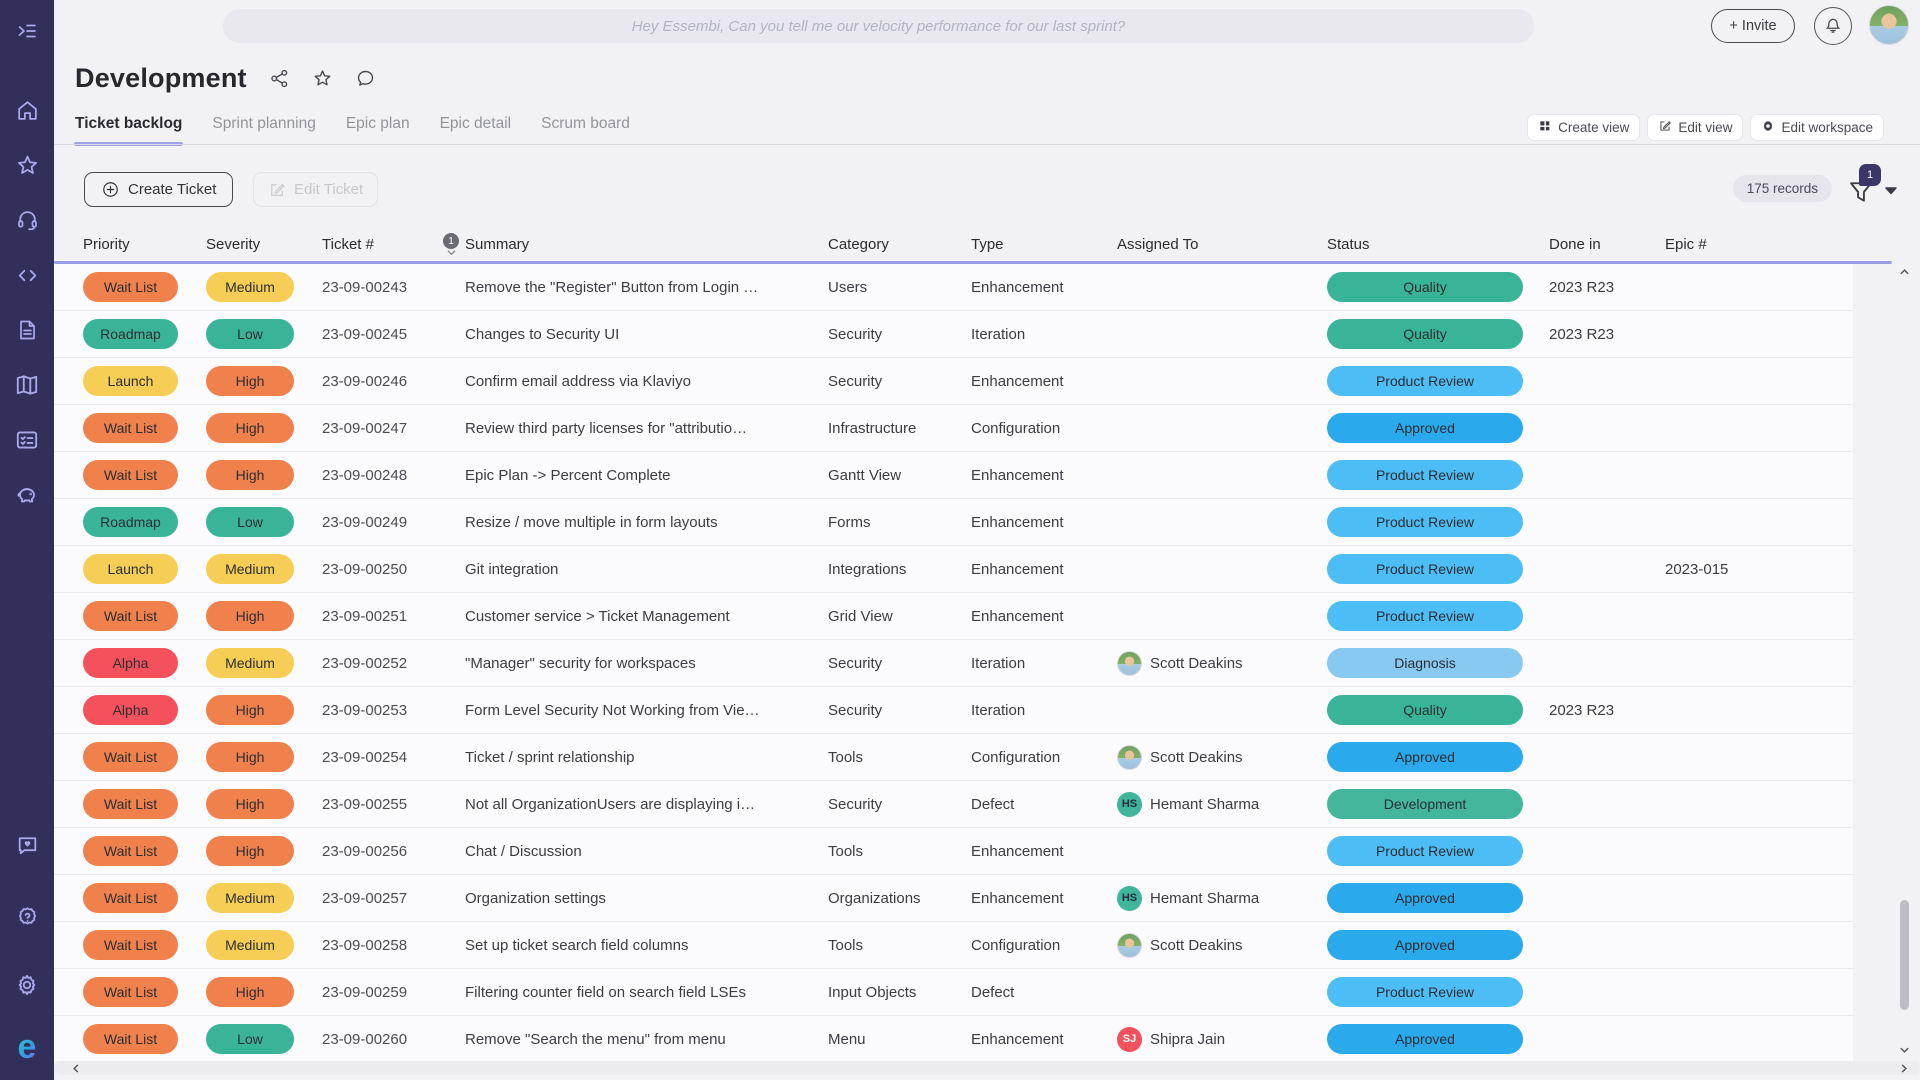 The image size is (1920, 1080). I want to click on favorite-star-icon, so click(322, 81).